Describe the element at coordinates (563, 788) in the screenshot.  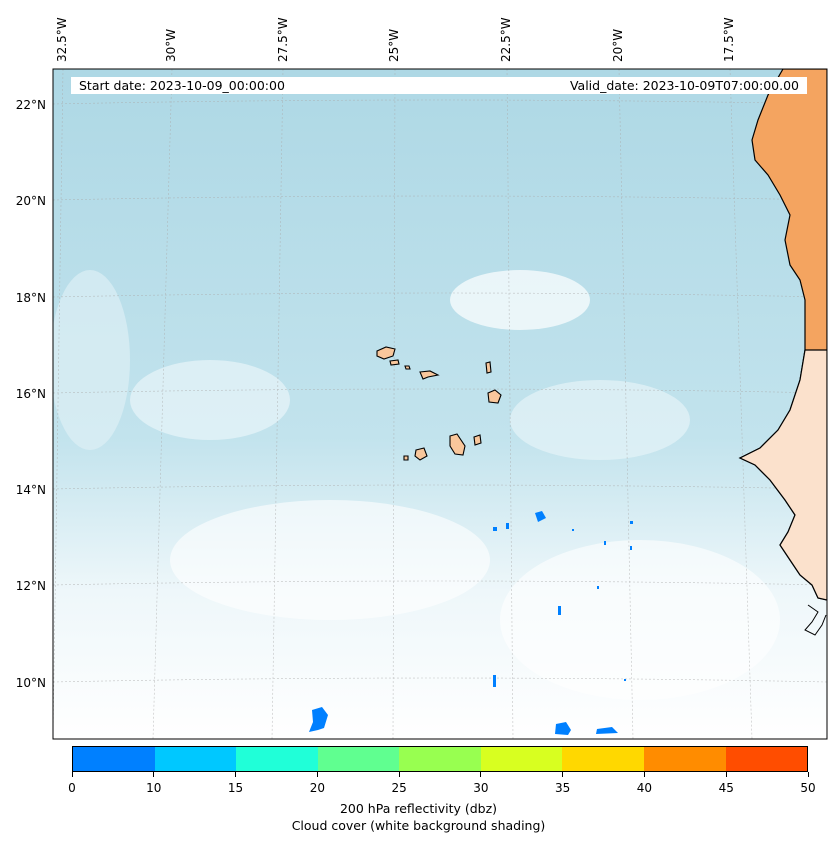
I see `colorbar-tick-label: 35` at that location.